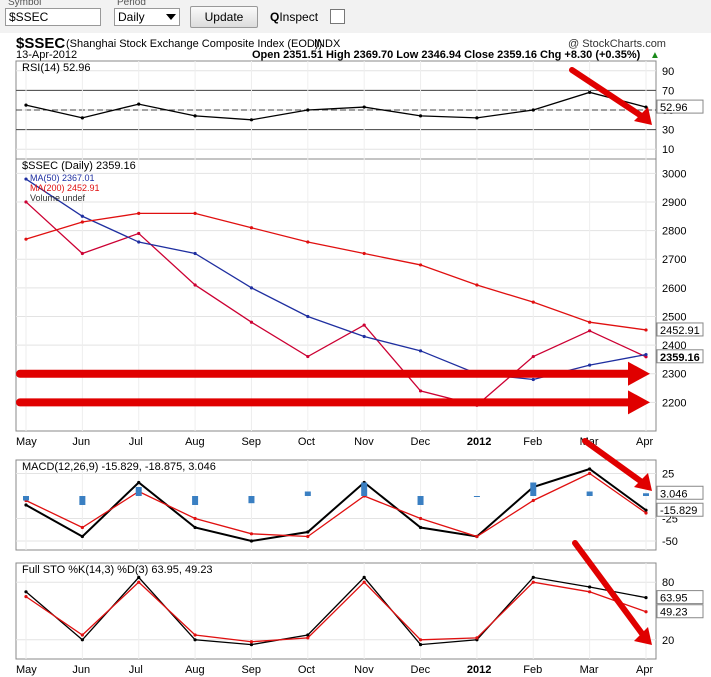 This screenshot has width=711, height=677. Describe the element at coordinates (46, 55) in the screenshot. I see `chart-date: 13-Apr-2012` at that location.